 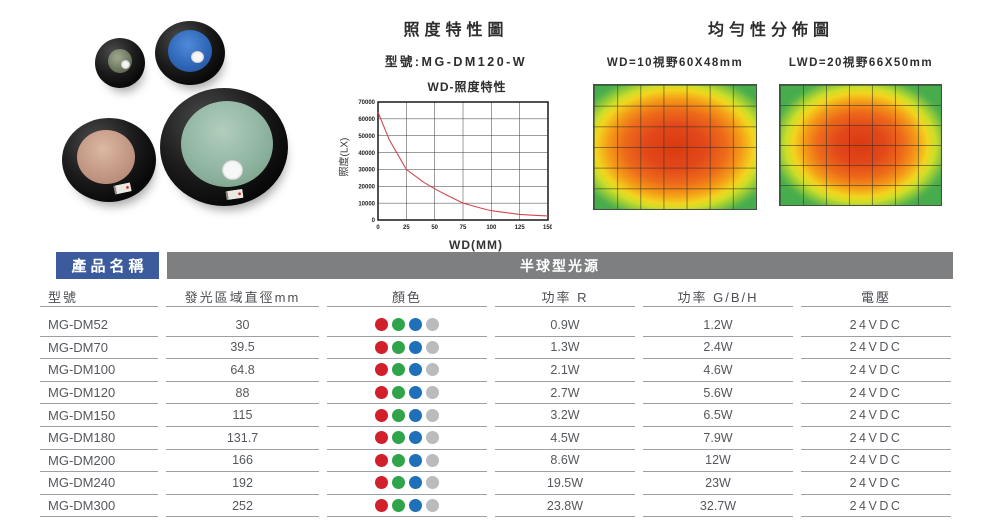 What do you see at coordinates (99, 415) in the screenshot?
I see `cell-model: MG-DM150` at bounding box center [99, 415].